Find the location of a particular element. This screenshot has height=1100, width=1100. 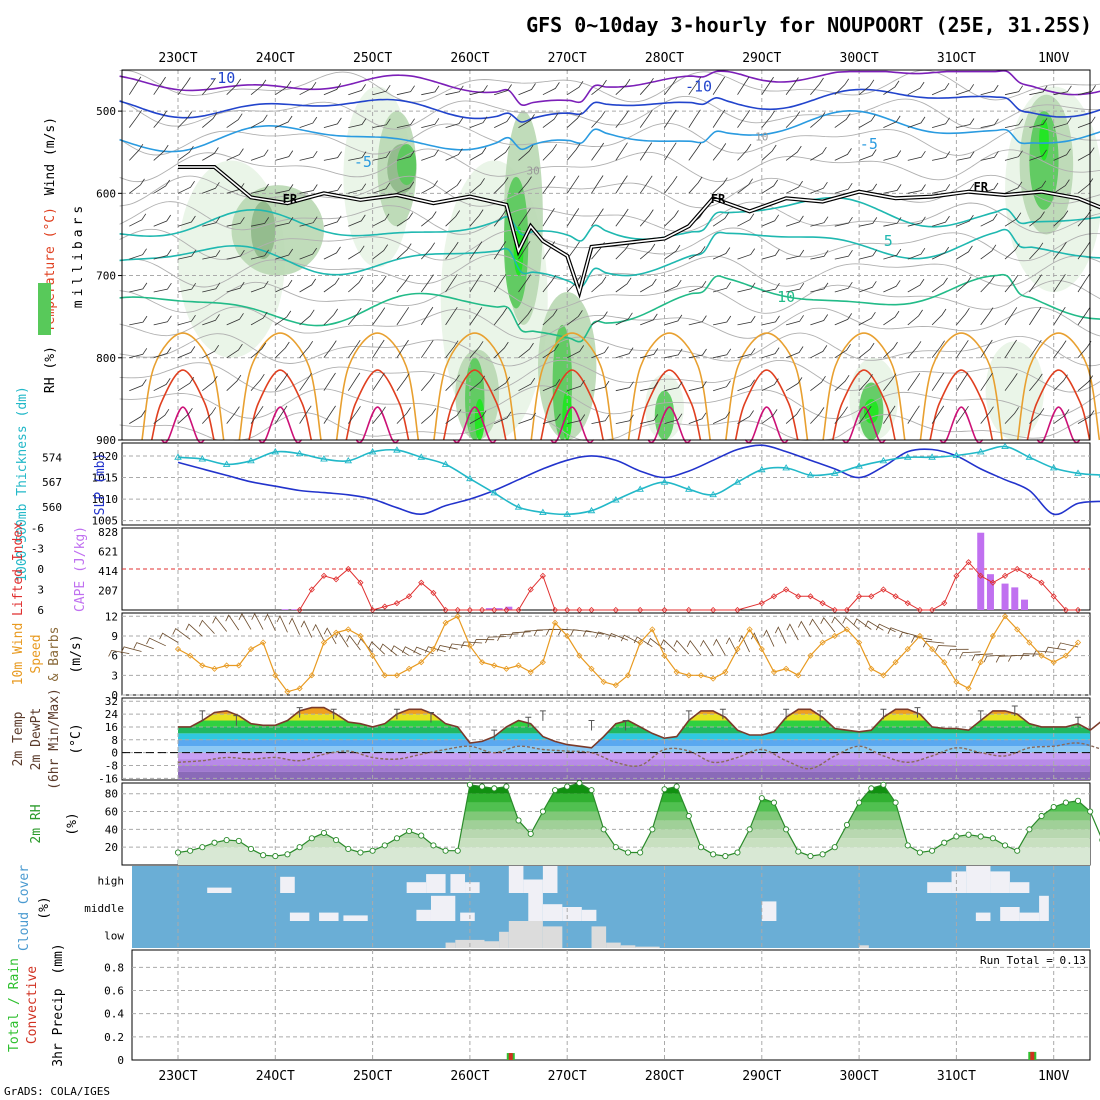

svg-text: 2m Temp is located at coordinates (18, 738).